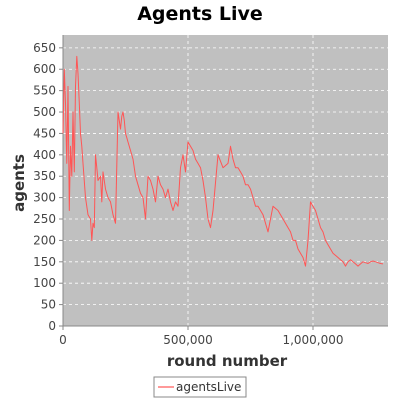 The width and height of the screenshot is (400, 400). I want to click on y-tick-label: 300, so click(44, 198).